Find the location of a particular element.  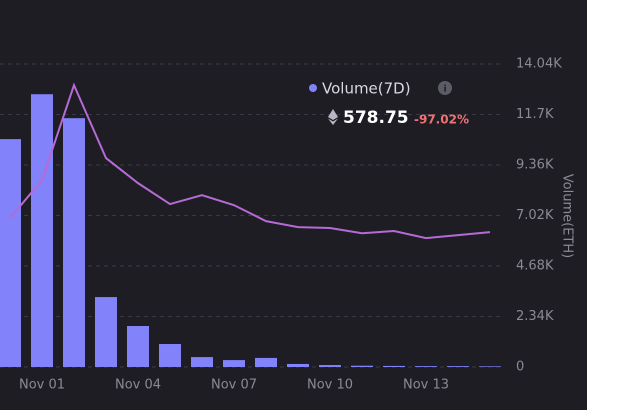

x-tick-label: Nov 07 is located at coordinates (234, 385).